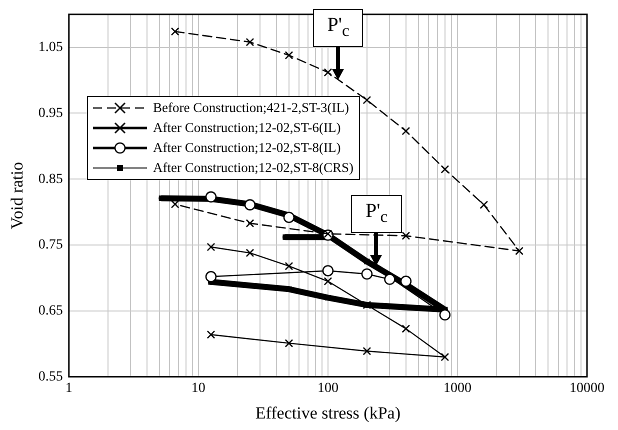 The image size is (618, 430). Describe the element at coordinates (587, 388) in the screenshot. I see `x-tick-label: 10000` at that location.